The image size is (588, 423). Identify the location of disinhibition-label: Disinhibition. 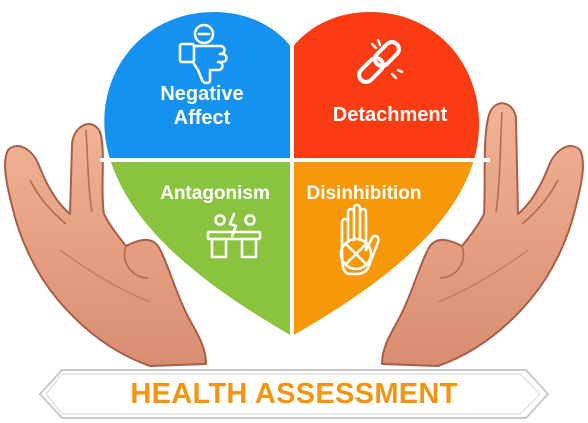
(364, 193).